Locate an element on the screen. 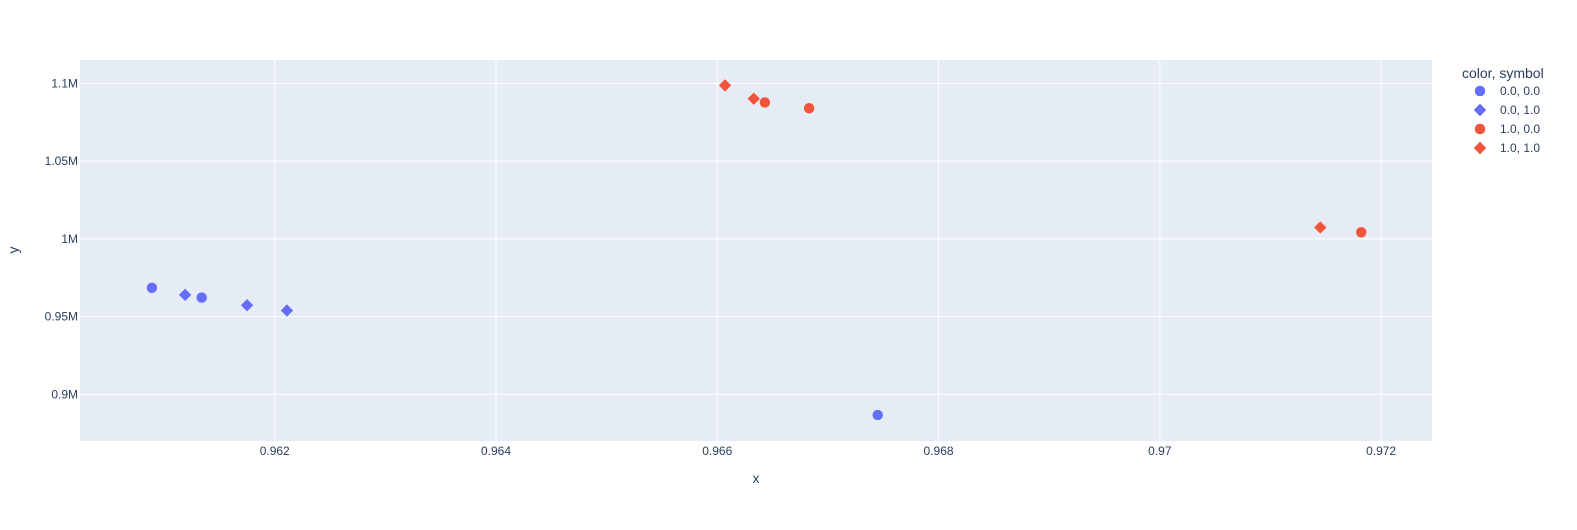 Image resolution: width=1577 pixels, height=530 pixels. legend-label: 1.0, 1.0 is located at coordinates (1520, 148).